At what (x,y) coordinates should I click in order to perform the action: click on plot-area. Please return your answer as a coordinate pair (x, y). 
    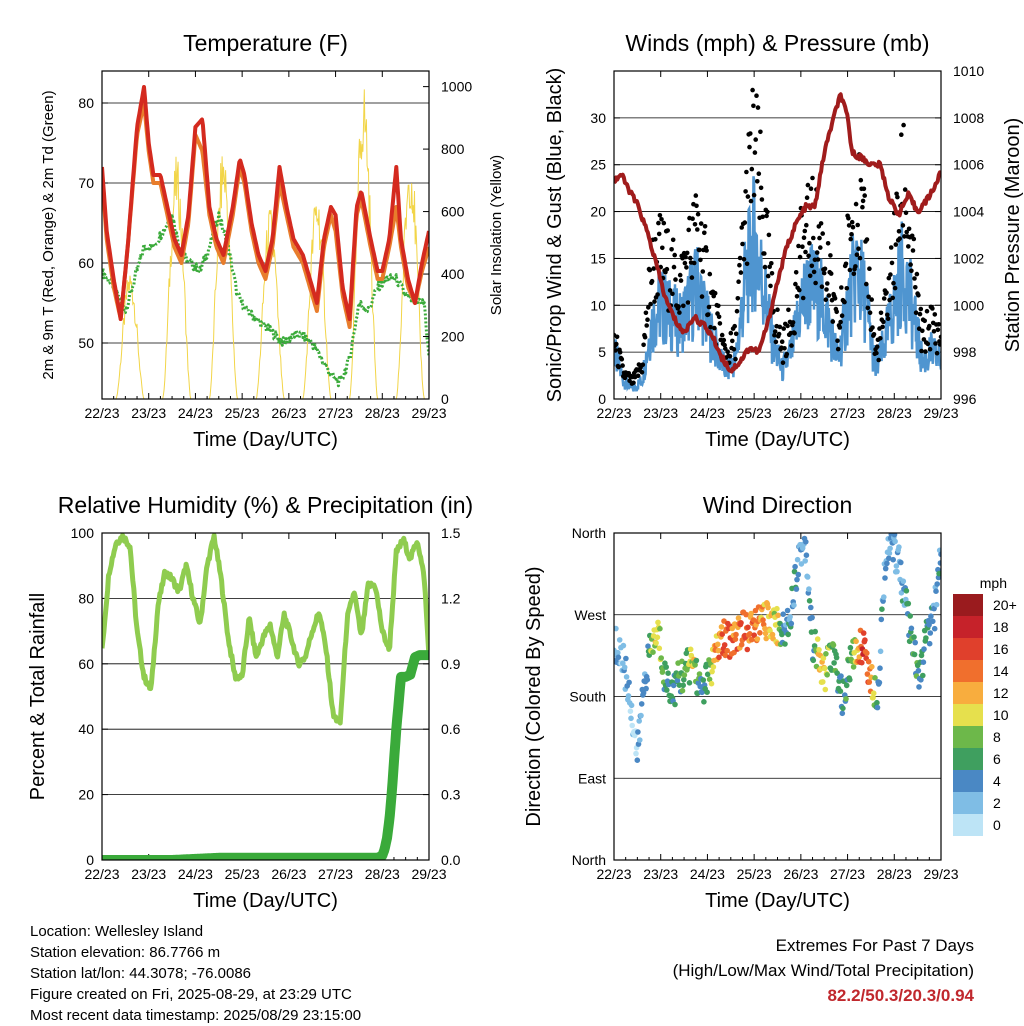
    Looking at the image, I should click on (265, 696).